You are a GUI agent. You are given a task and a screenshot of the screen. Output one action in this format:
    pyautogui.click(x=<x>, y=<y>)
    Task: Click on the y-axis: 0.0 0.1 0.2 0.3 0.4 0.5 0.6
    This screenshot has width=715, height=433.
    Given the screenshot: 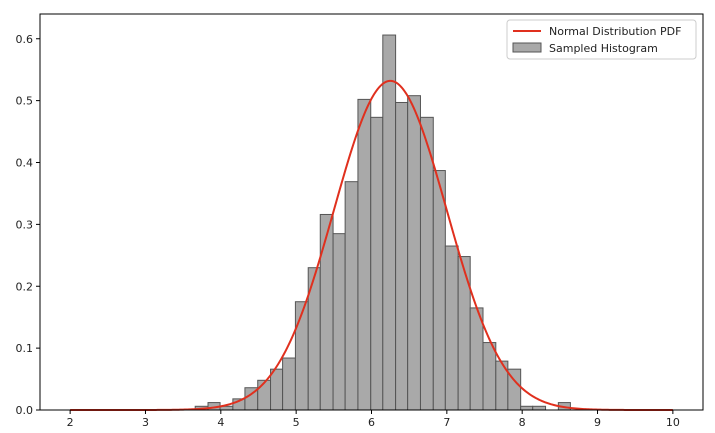 What is the action you would take?
    pyautogui.click(x=28, y=225)
    